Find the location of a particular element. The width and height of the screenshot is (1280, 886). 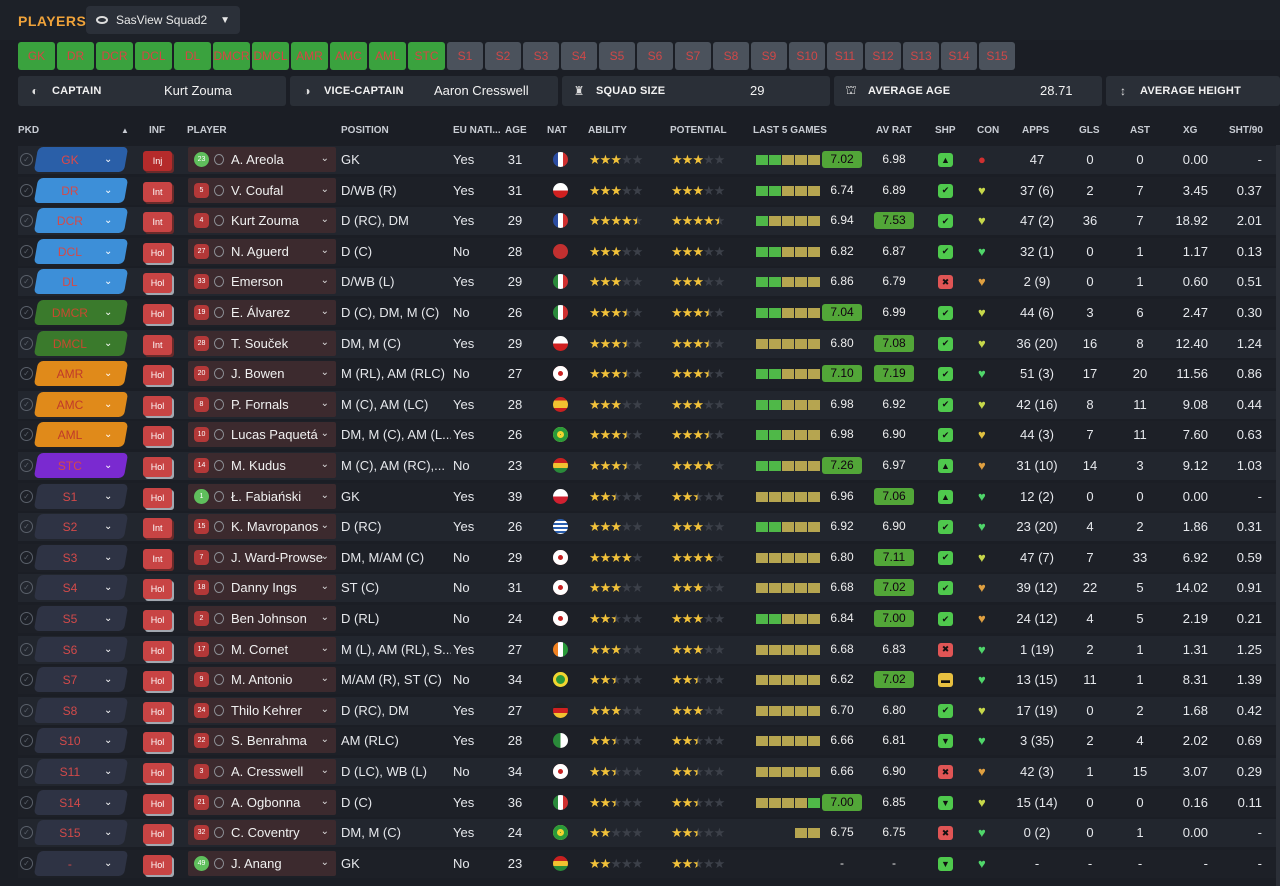

player-name: M. Kudus is located at coordinates (258, 465).